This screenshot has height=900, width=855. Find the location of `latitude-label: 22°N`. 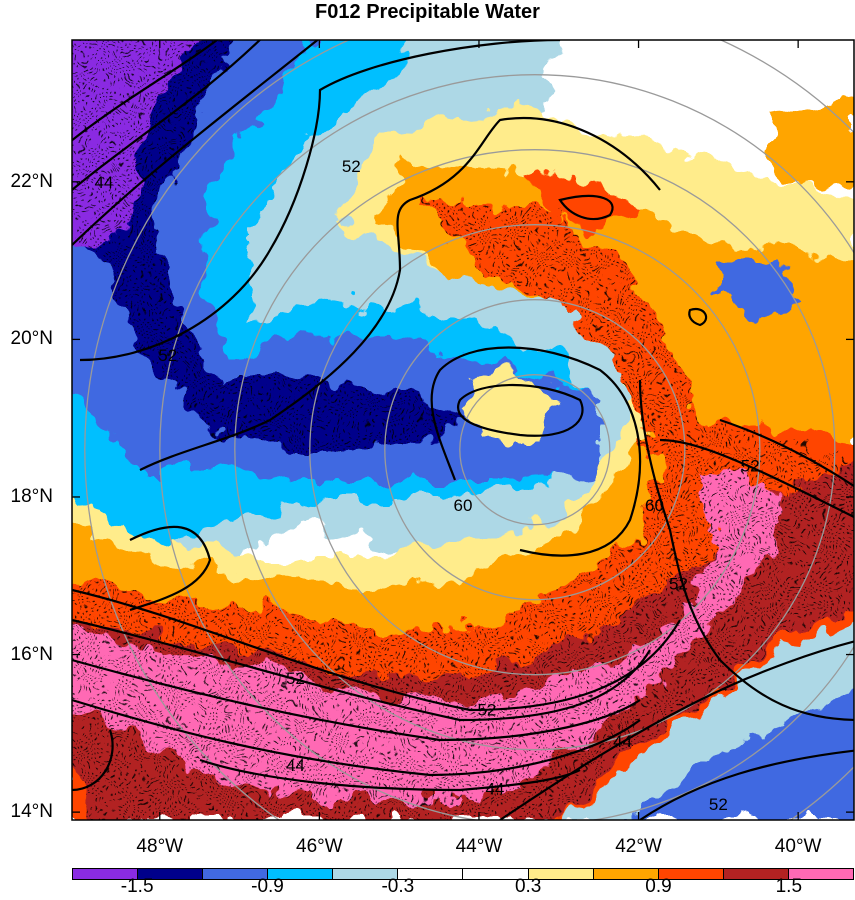

latitude-label: 22°N is located at coordinates (31, 181).